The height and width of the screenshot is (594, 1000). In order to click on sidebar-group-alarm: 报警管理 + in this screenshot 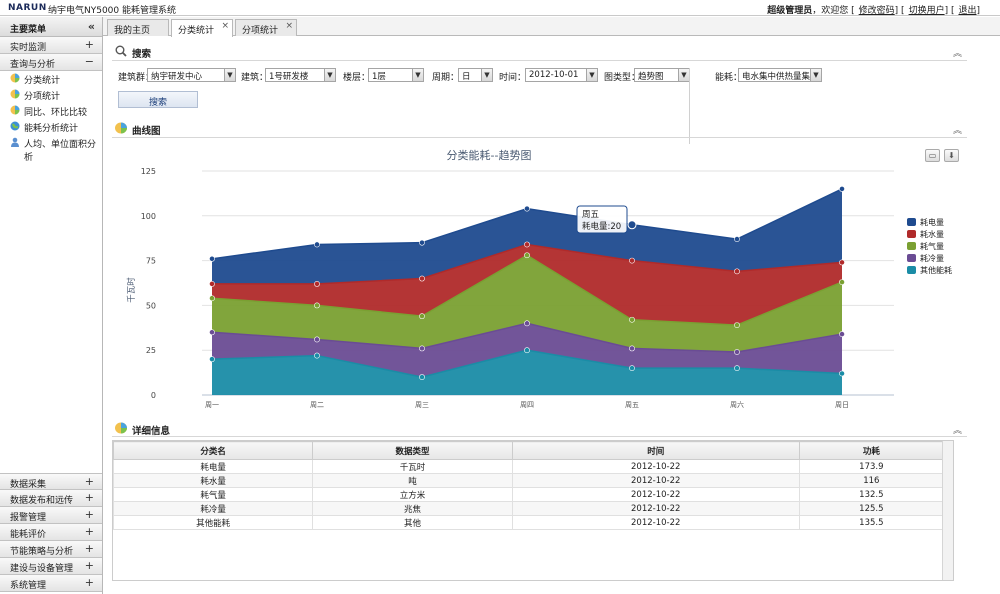, I will do `click(51, 515)`.